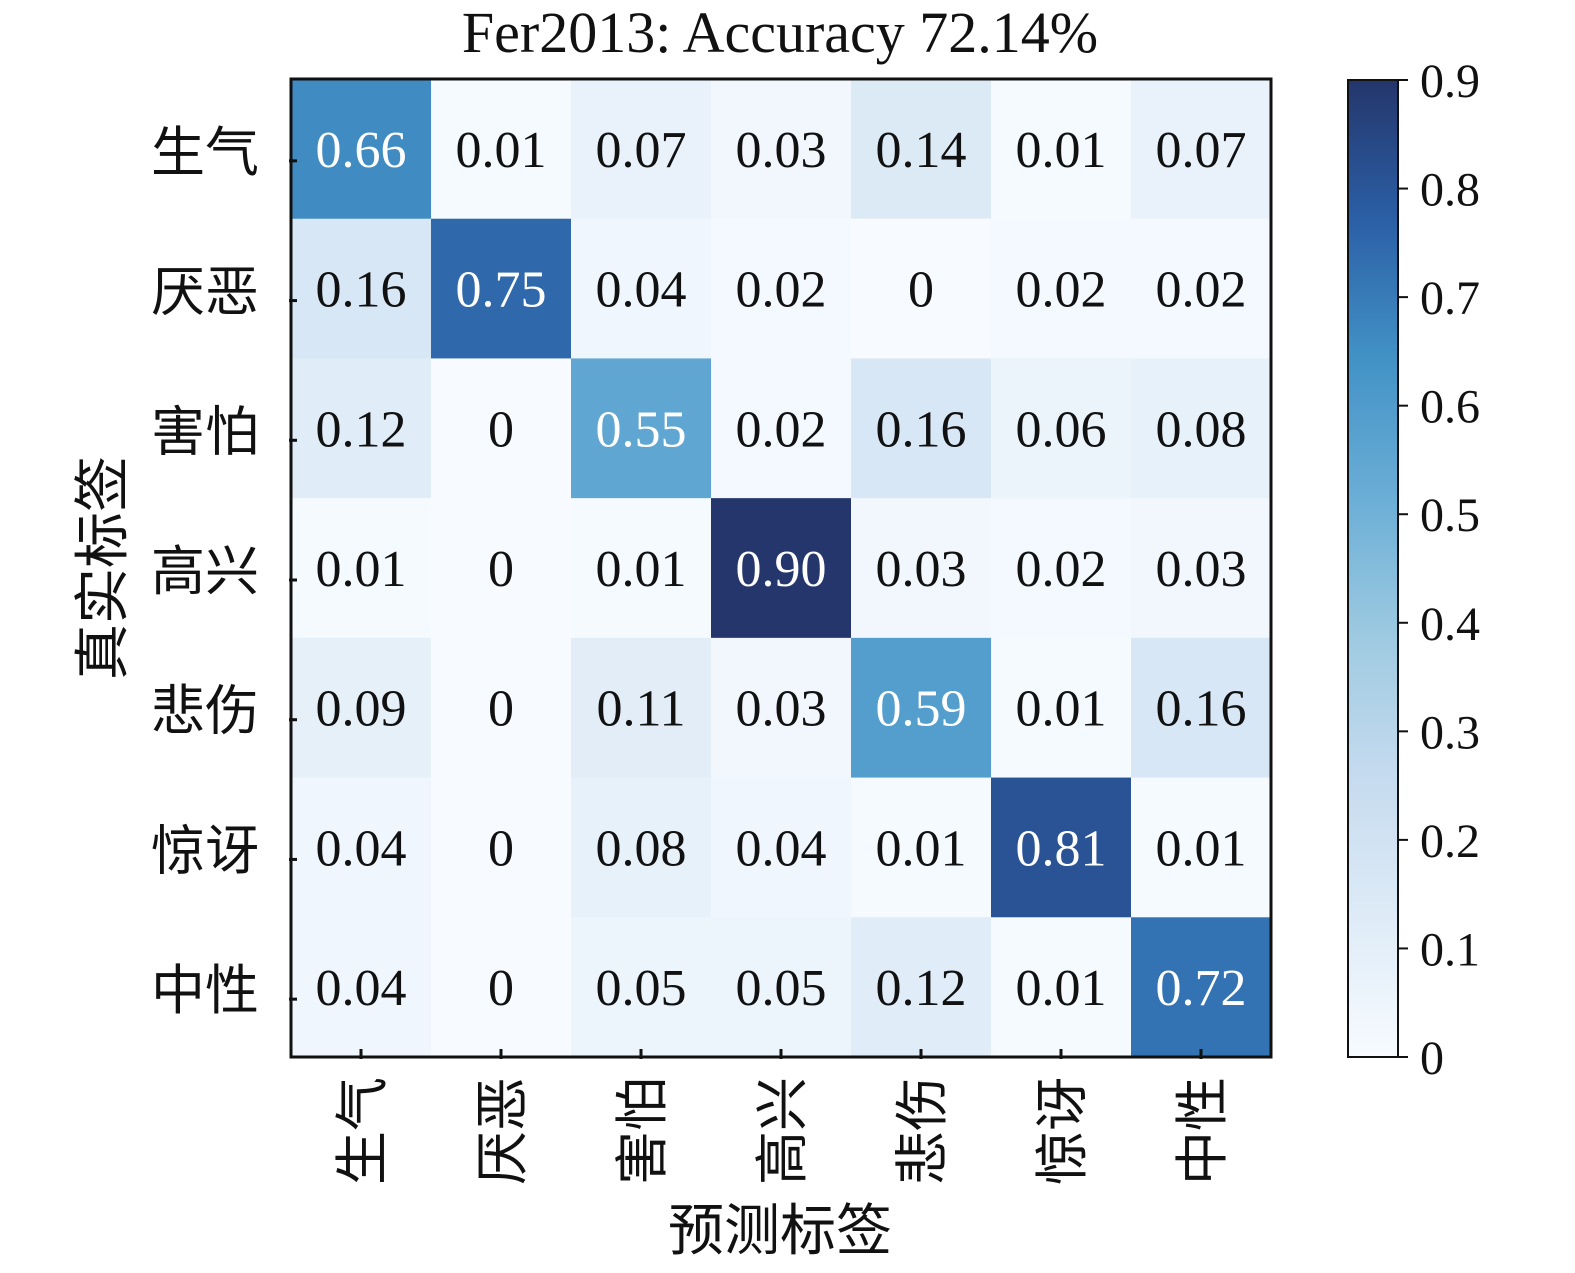 The image size is (1575, 1273). I want to click on colorbar-tick-label: 0.3, so click(1450, 732).